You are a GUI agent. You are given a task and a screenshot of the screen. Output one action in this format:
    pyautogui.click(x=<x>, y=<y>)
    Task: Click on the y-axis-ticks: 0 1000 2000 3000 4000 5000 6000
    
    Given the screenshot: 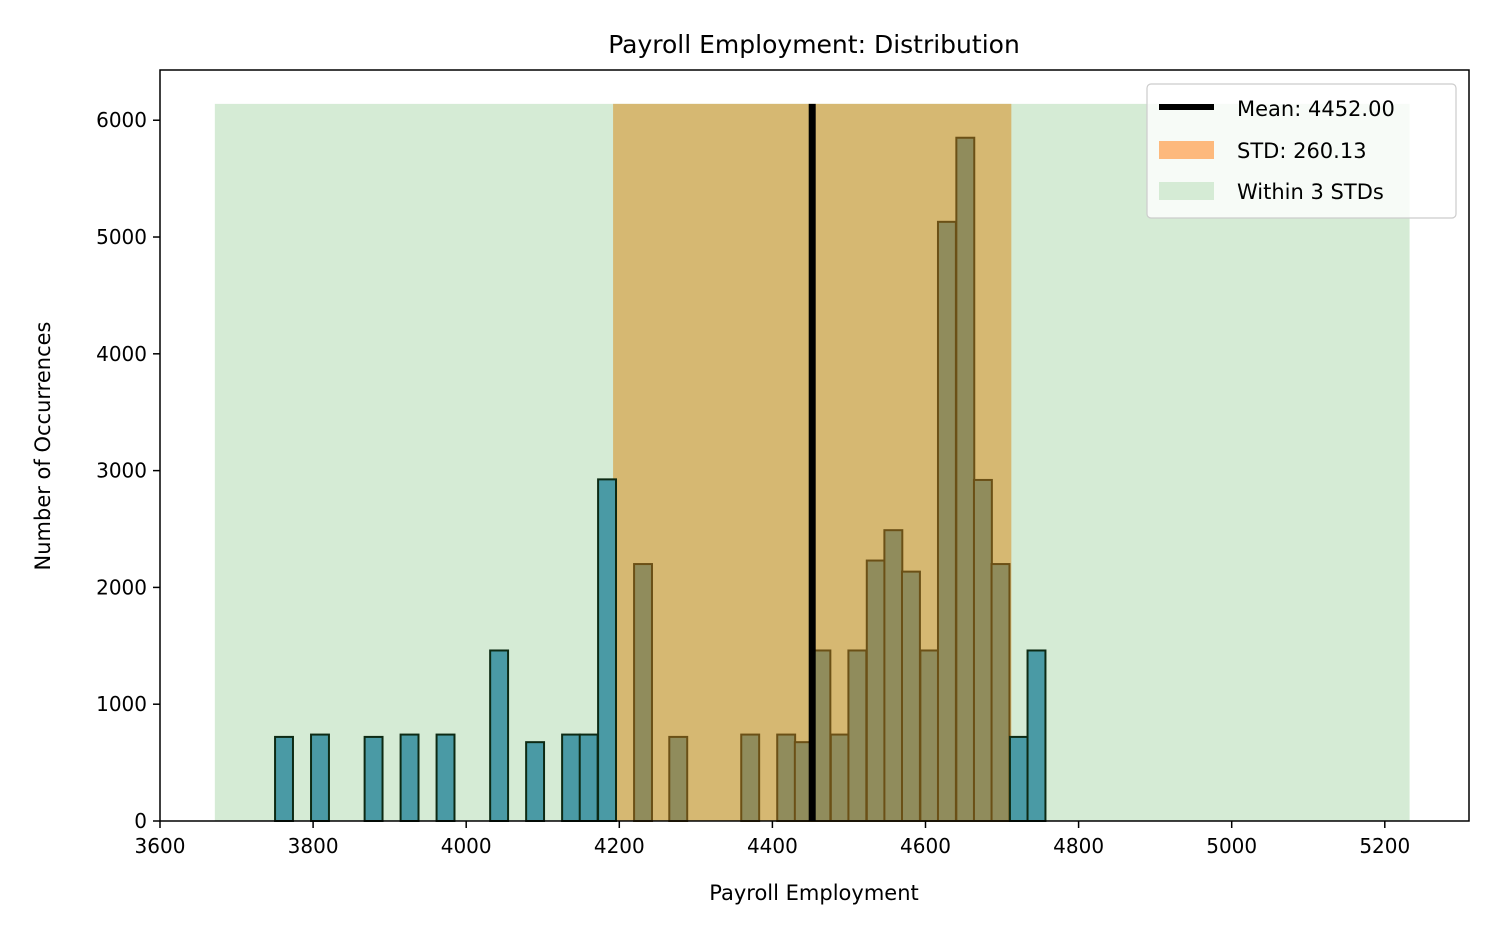 What is the action you would take?
    pyautogui.click(x=128, y=470)
    